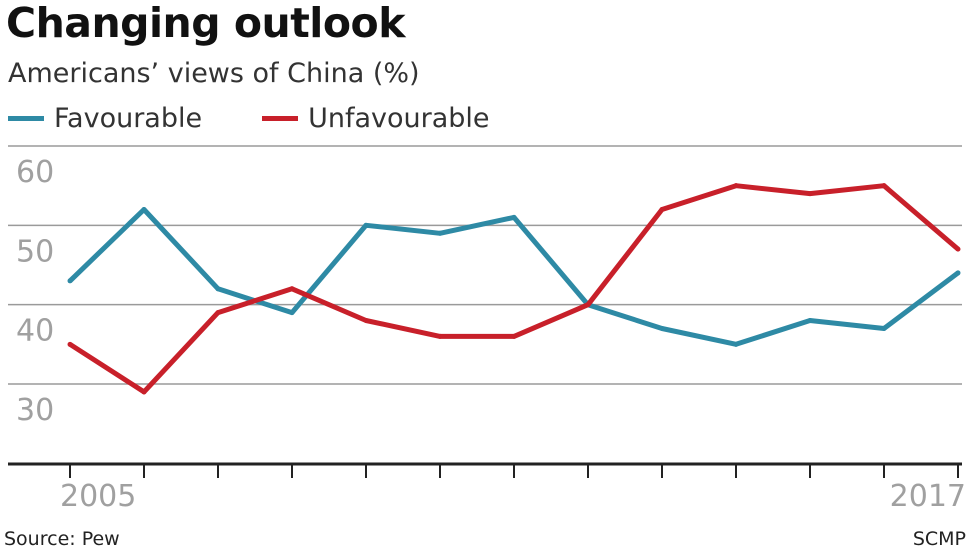 The image size is (972, 554). I want to click on legend-label-unfavourable: Unfavourable, so click(399, 118).